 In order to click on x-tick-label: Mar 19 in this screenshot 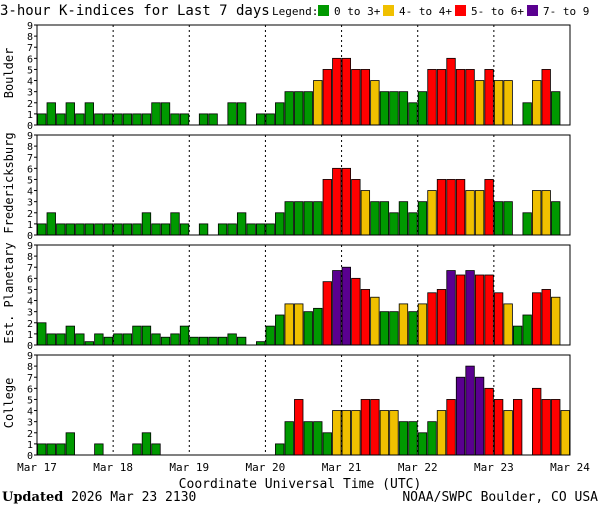, I will do `click(189, 467)`.